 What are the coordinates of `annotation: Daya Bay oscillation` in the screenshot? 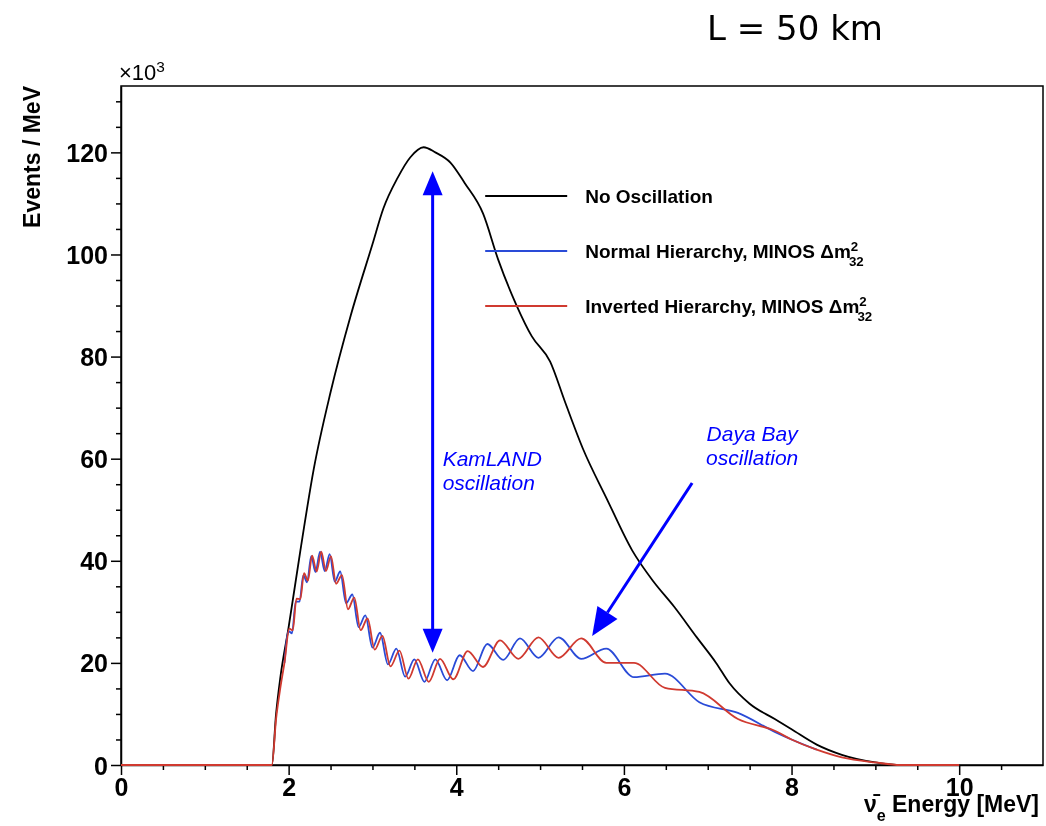 It's located at (753, 445).